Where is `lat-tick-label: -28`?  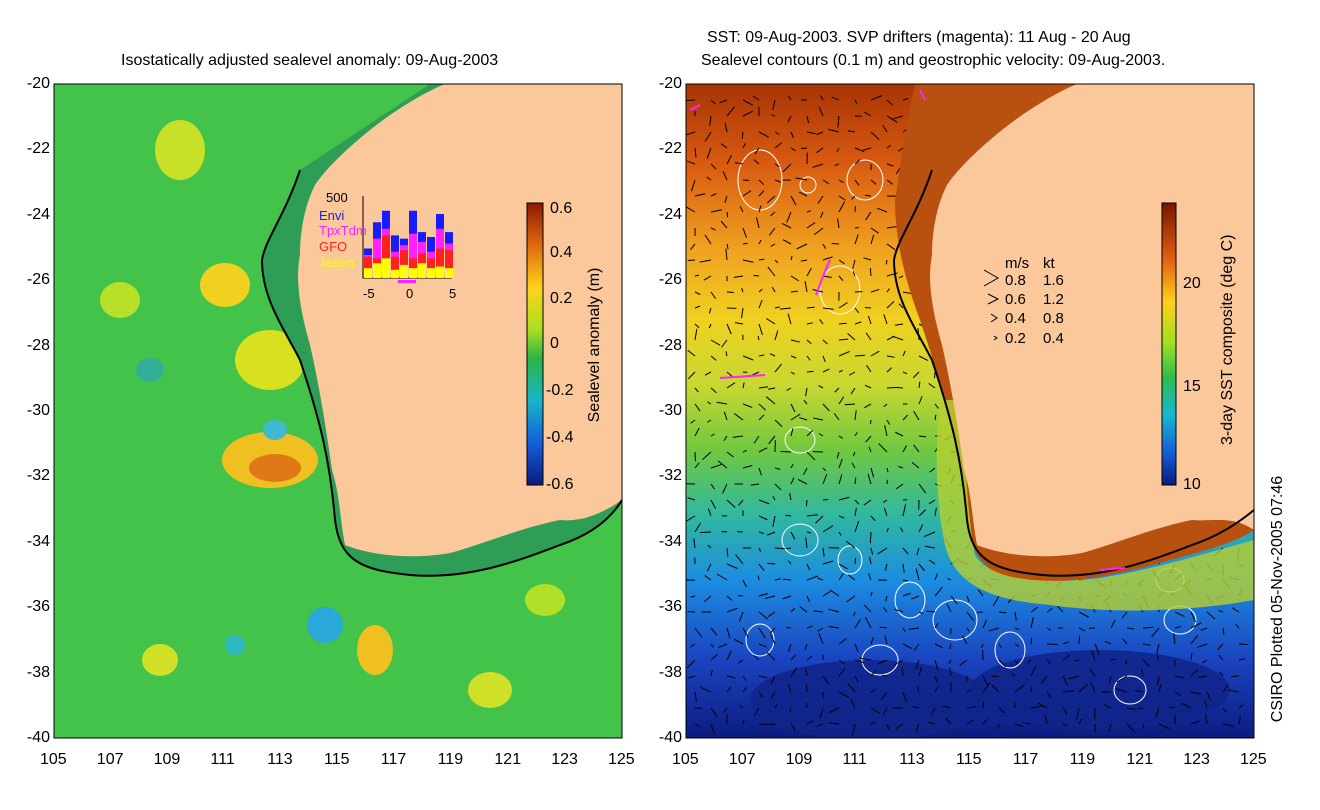
lat-tick-label: -28 is located at coordinates (38, 345).